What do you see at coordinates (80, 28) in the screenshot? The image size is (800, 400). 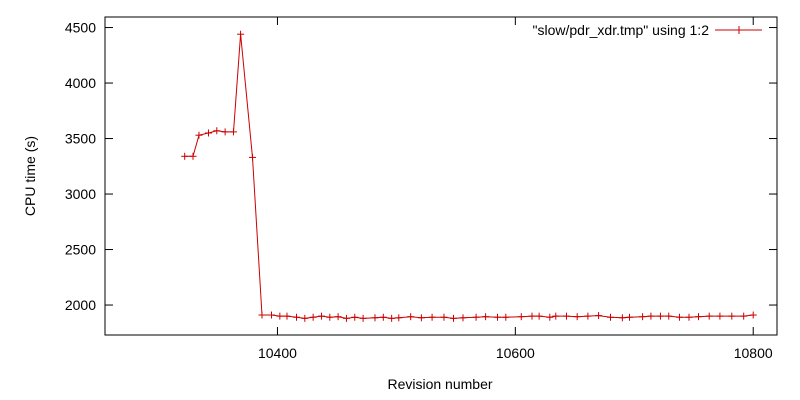 I see `y-tick-label: 4500` at bounding box center [80, 28].